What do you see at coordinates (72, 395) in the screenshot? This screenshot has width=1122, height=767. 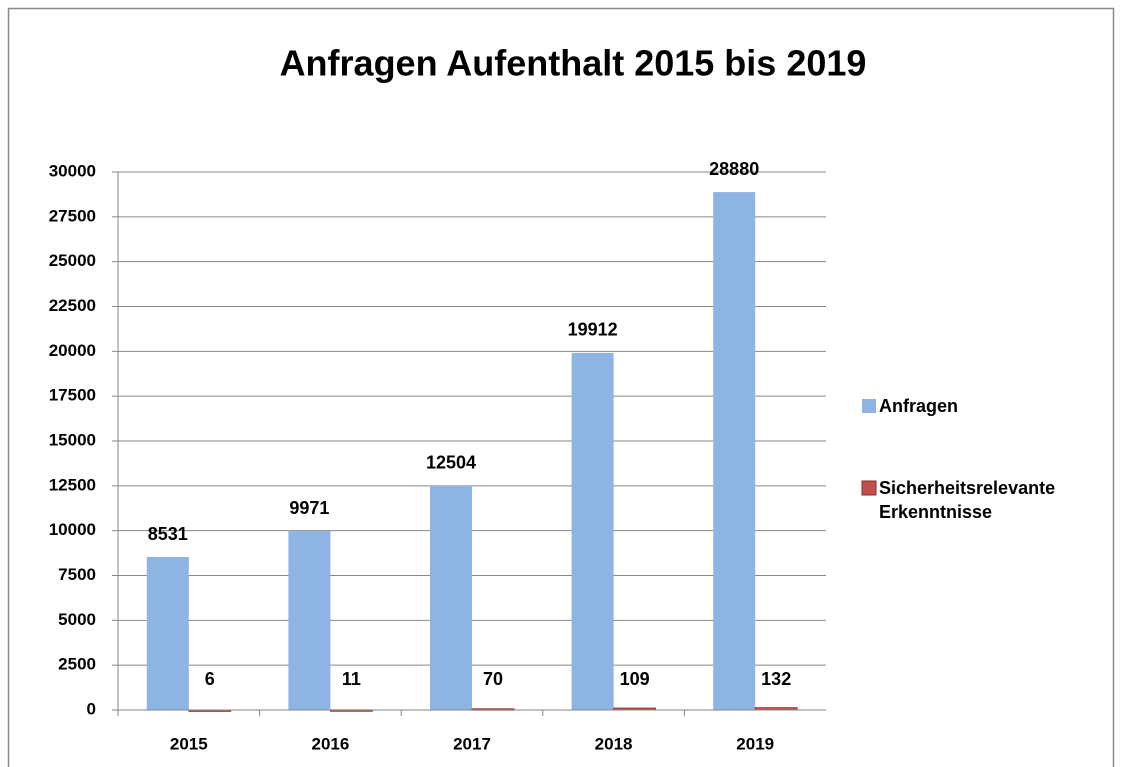 I see `y-tick-label: 17500` at bounding box center [72, 395].